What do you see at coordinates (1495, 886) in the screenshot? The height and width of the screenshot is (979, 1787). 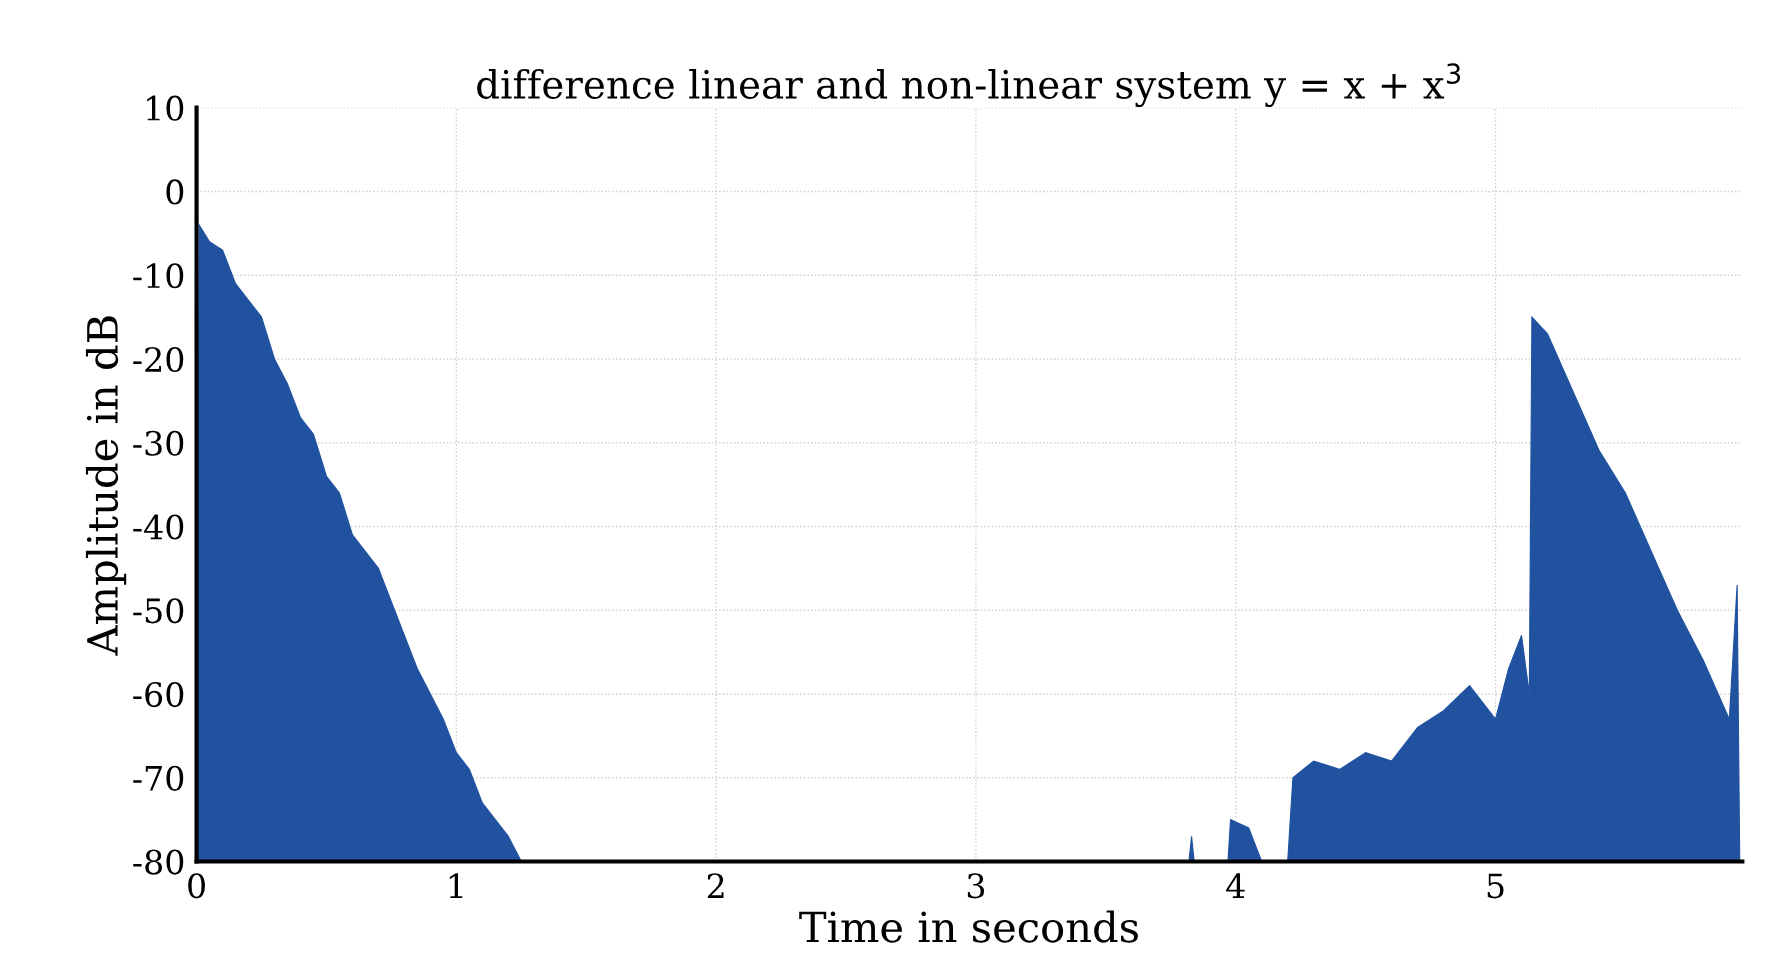 I see `x-tick-label: 5` at bounding box center [1495, 886].